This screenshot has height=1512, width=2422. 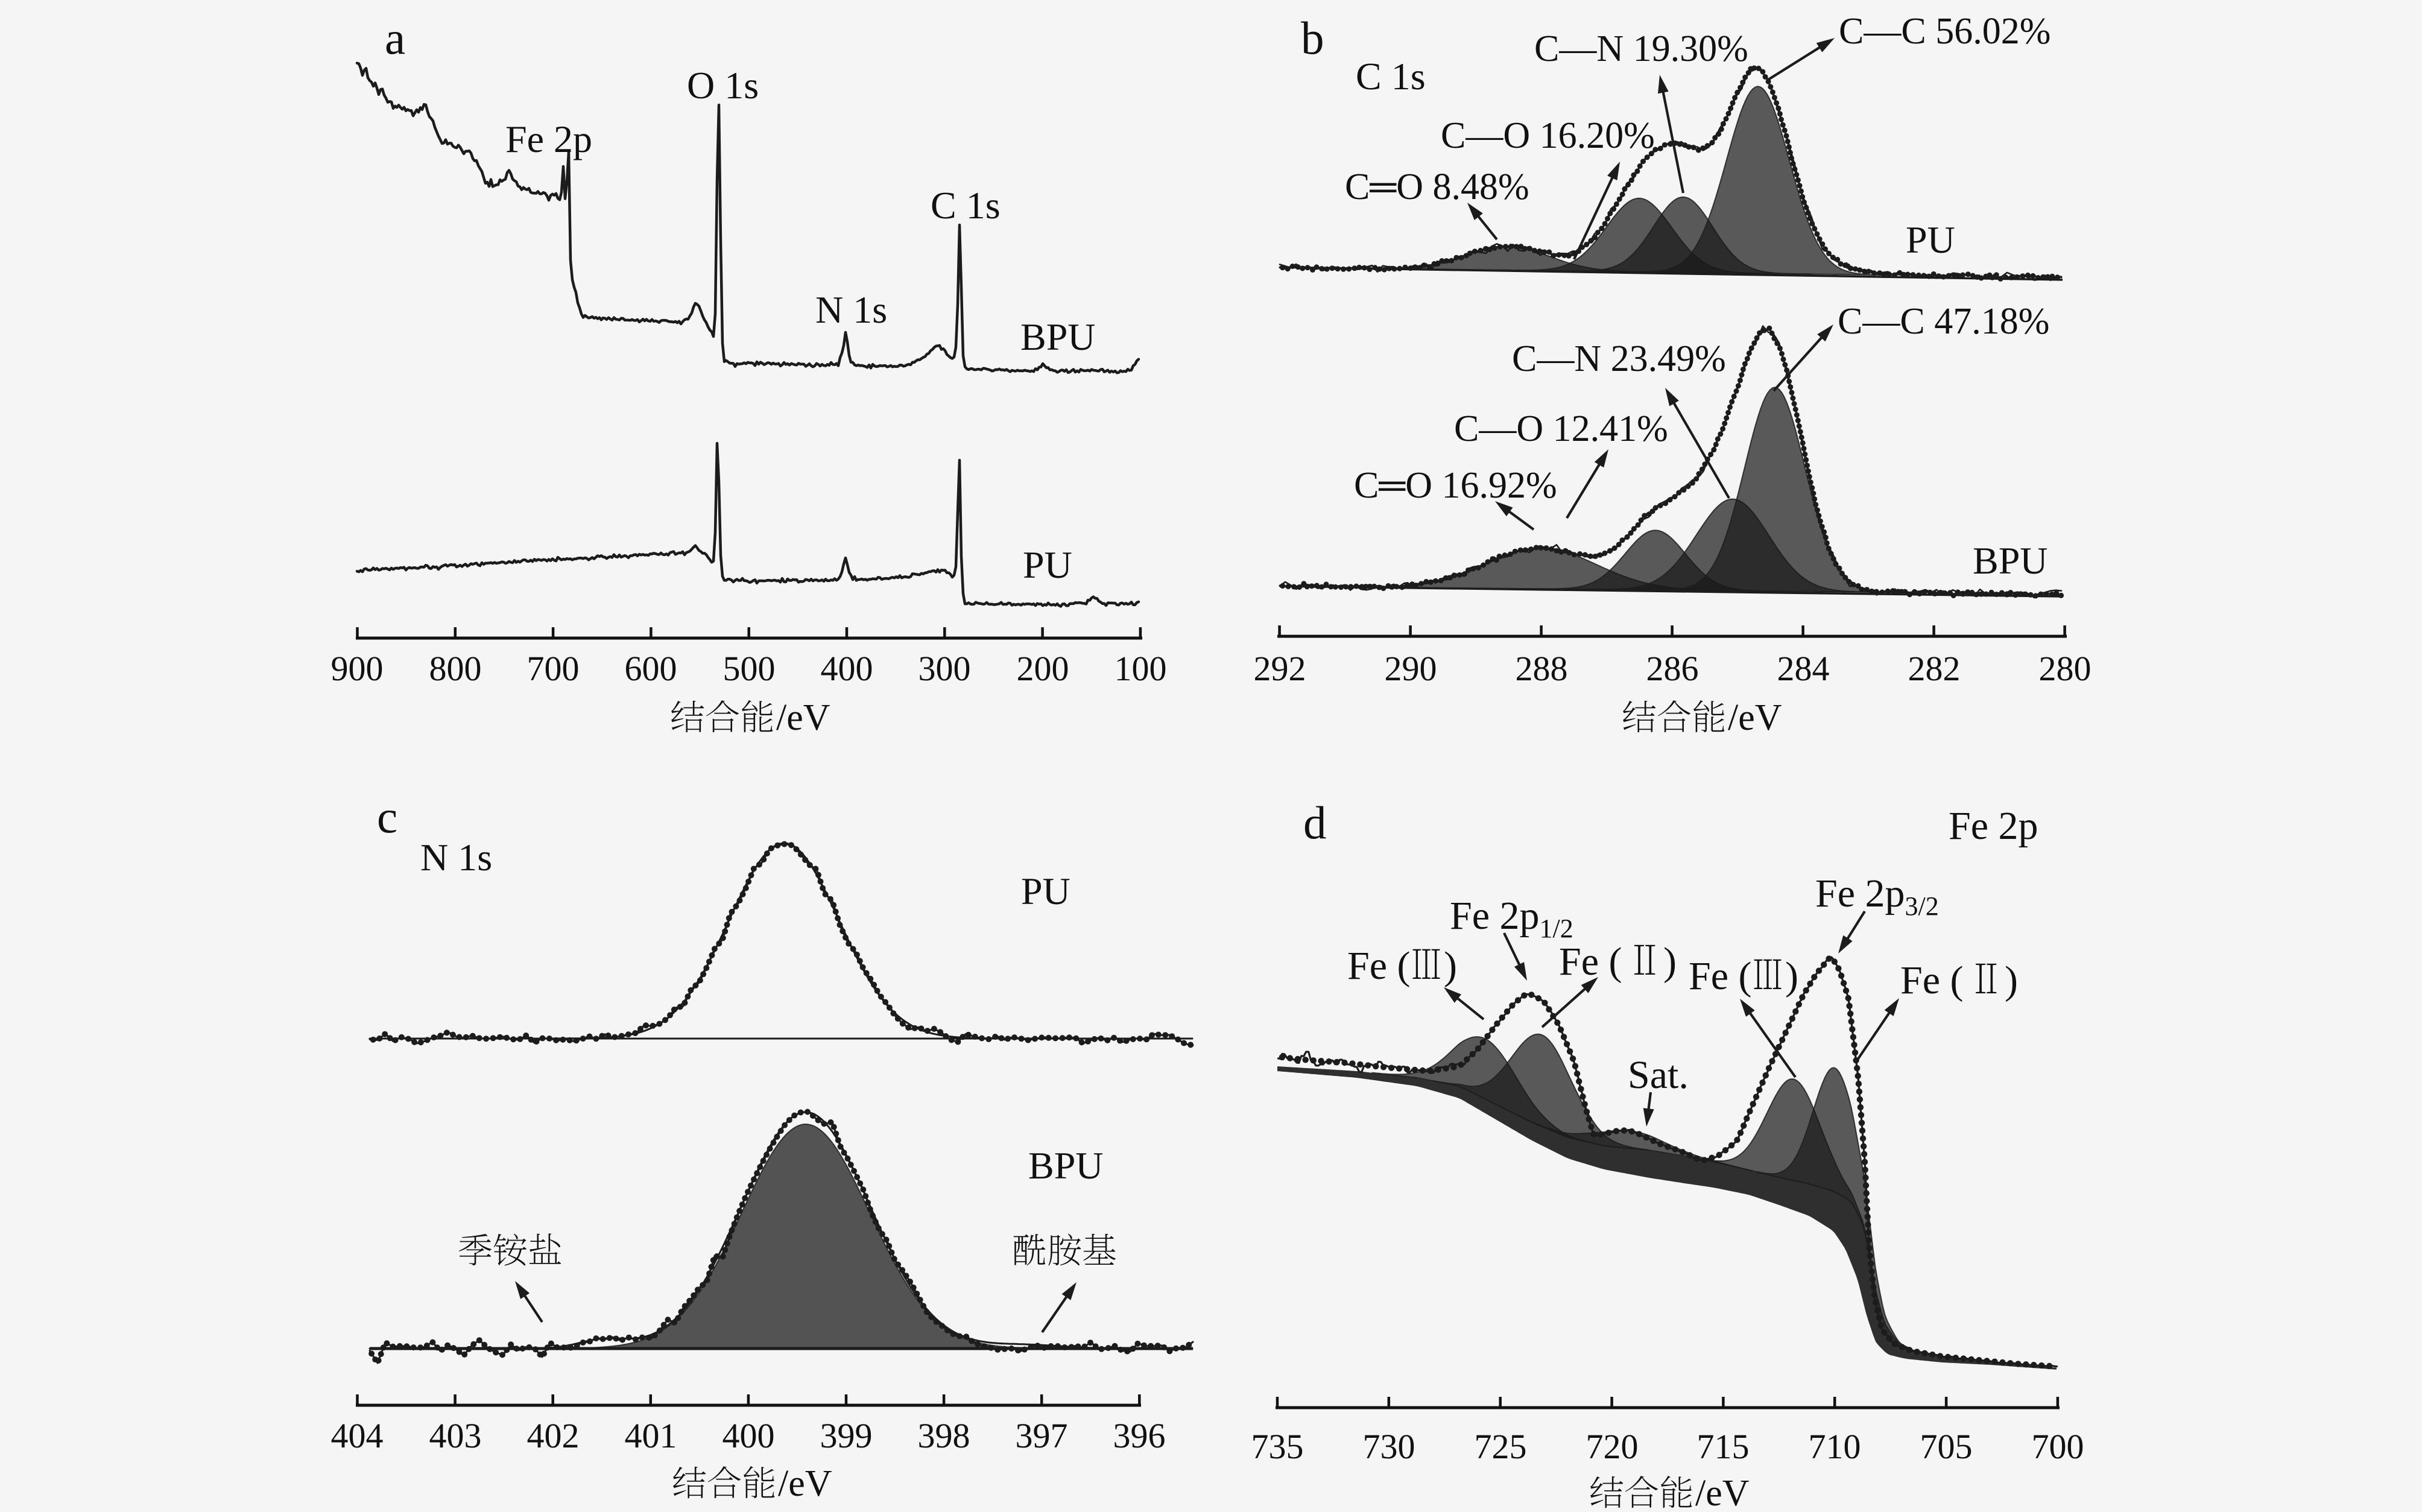 I want to click on svg-text: 404, so click(x=358, y=1435).